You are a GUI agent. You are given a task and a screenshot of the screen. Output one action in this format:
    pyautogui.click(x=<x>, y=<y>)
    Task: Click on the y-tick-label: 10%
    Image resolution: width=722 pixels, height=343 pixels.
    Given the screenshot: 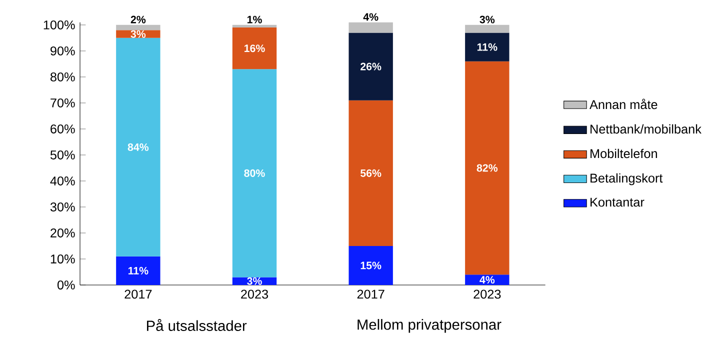 What is the action you would take?
    pyautogui.click(x=62, y=259)
    